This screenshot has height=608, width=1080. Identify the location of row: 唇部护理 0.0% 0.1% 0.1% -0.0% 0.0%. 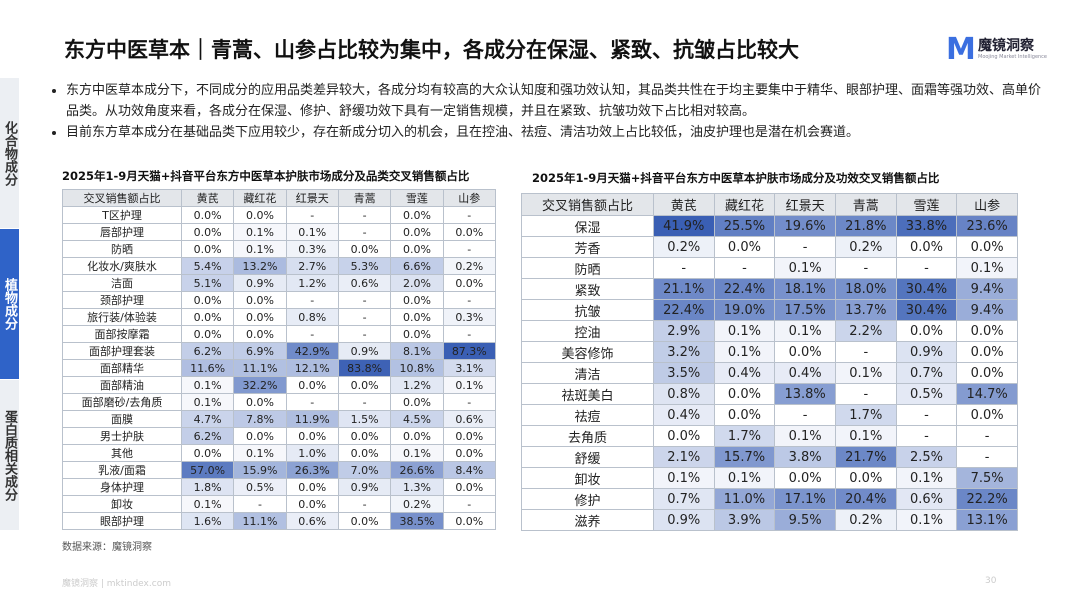
(279, 232).